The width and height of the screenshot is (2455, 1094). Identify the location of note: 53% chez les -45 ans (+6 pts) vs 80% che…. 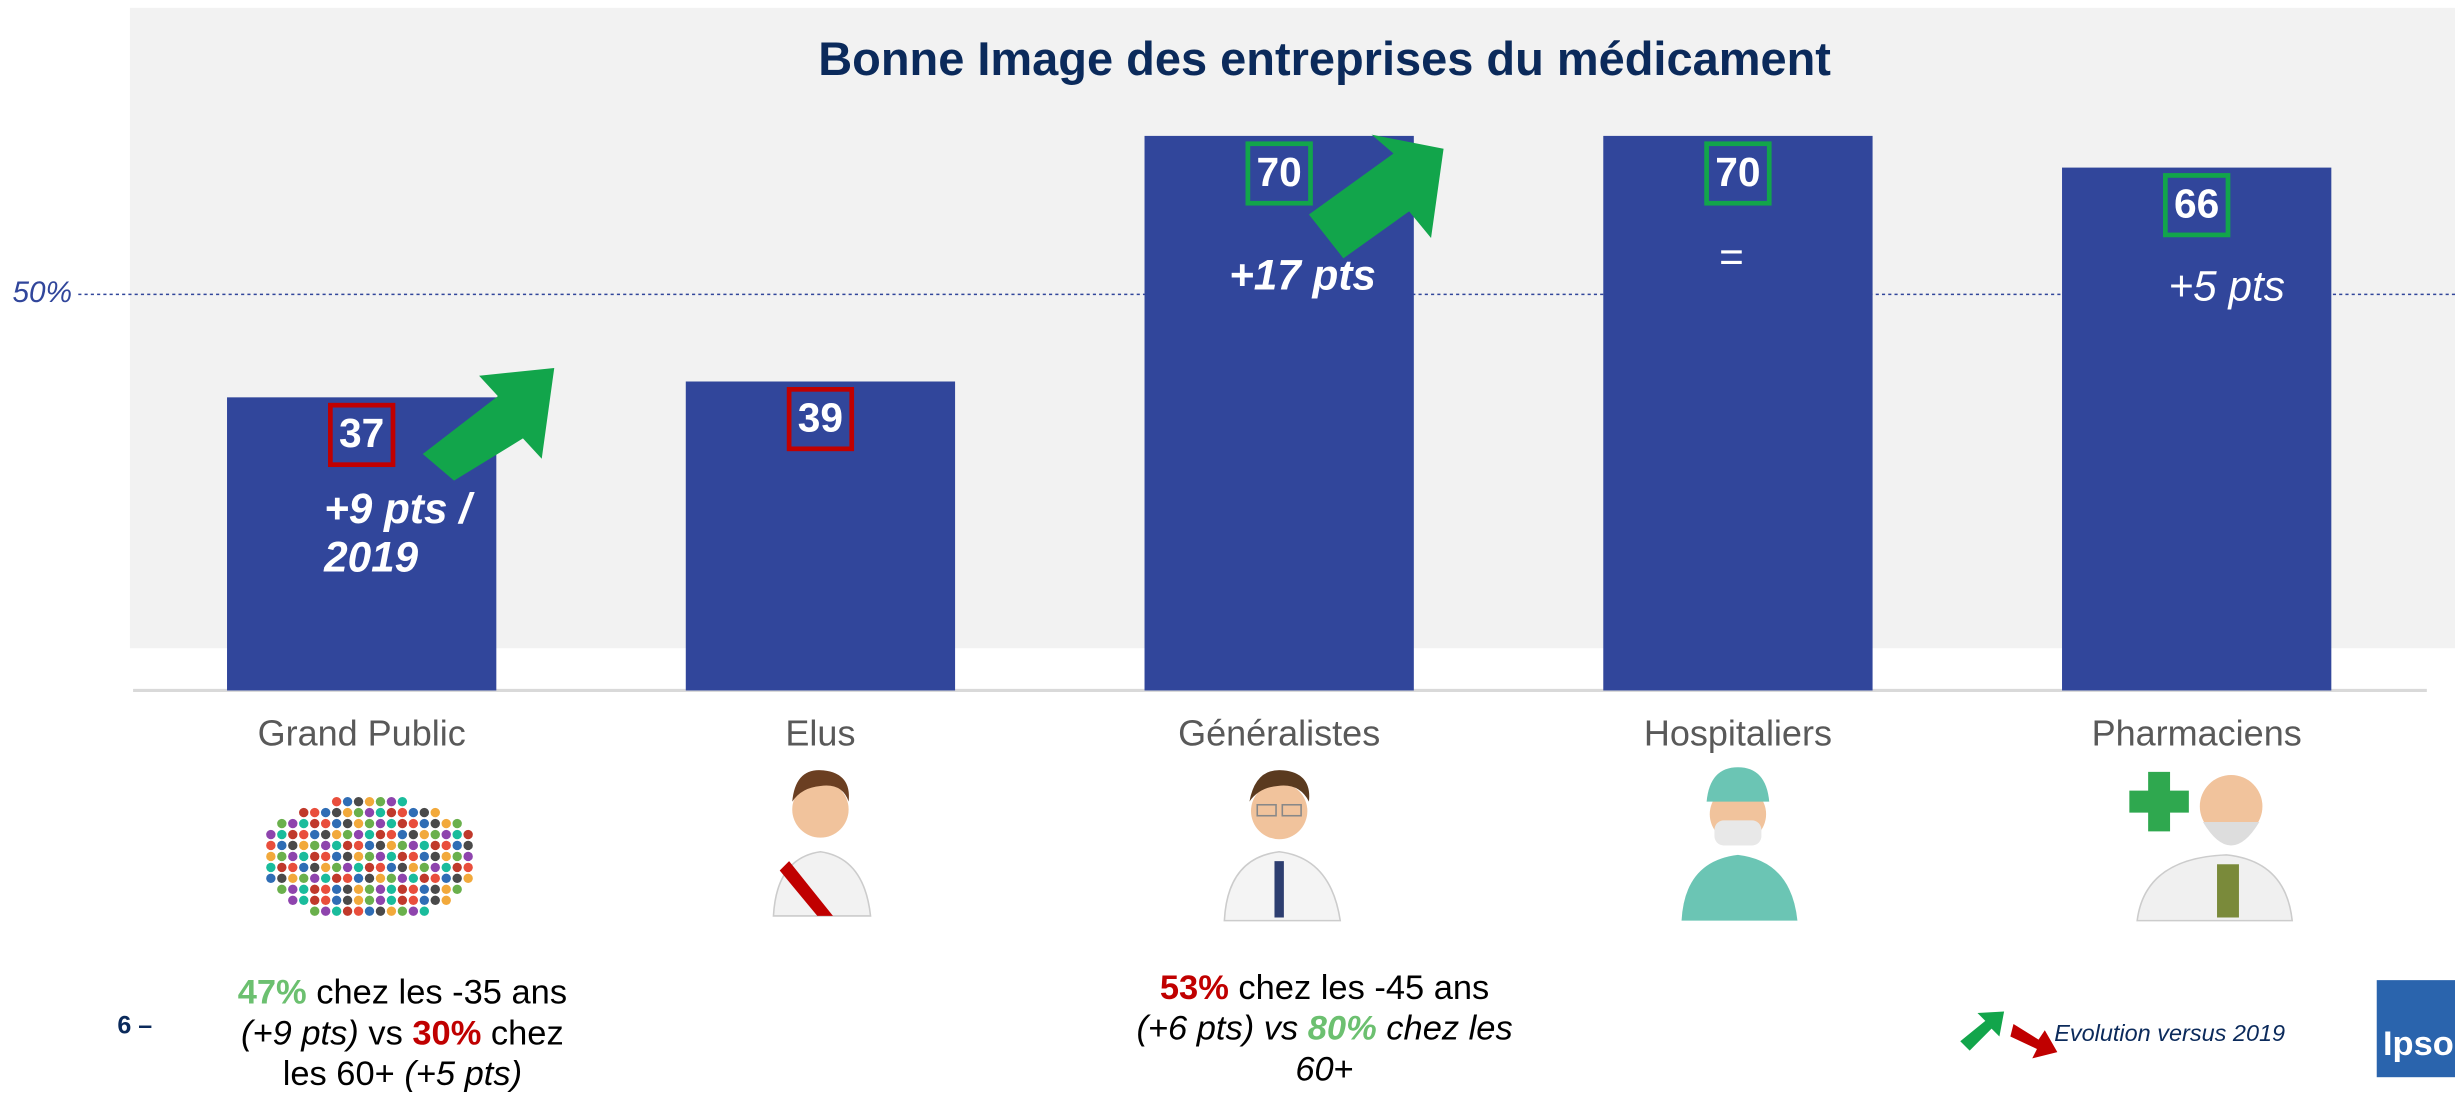
(1324, 1029).